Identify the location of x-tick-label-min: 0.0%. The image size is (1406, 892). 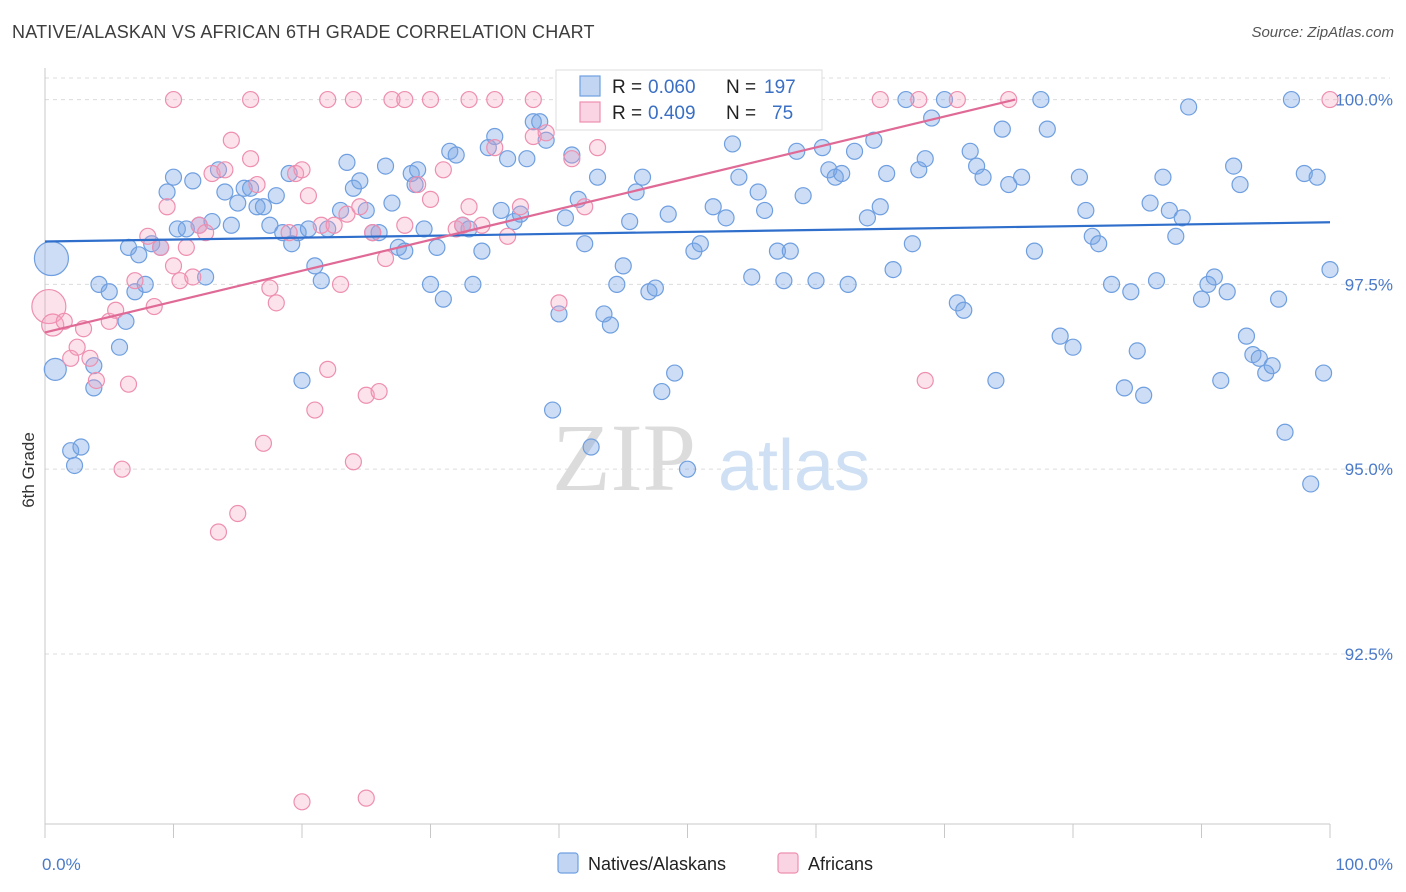
(61, 864).